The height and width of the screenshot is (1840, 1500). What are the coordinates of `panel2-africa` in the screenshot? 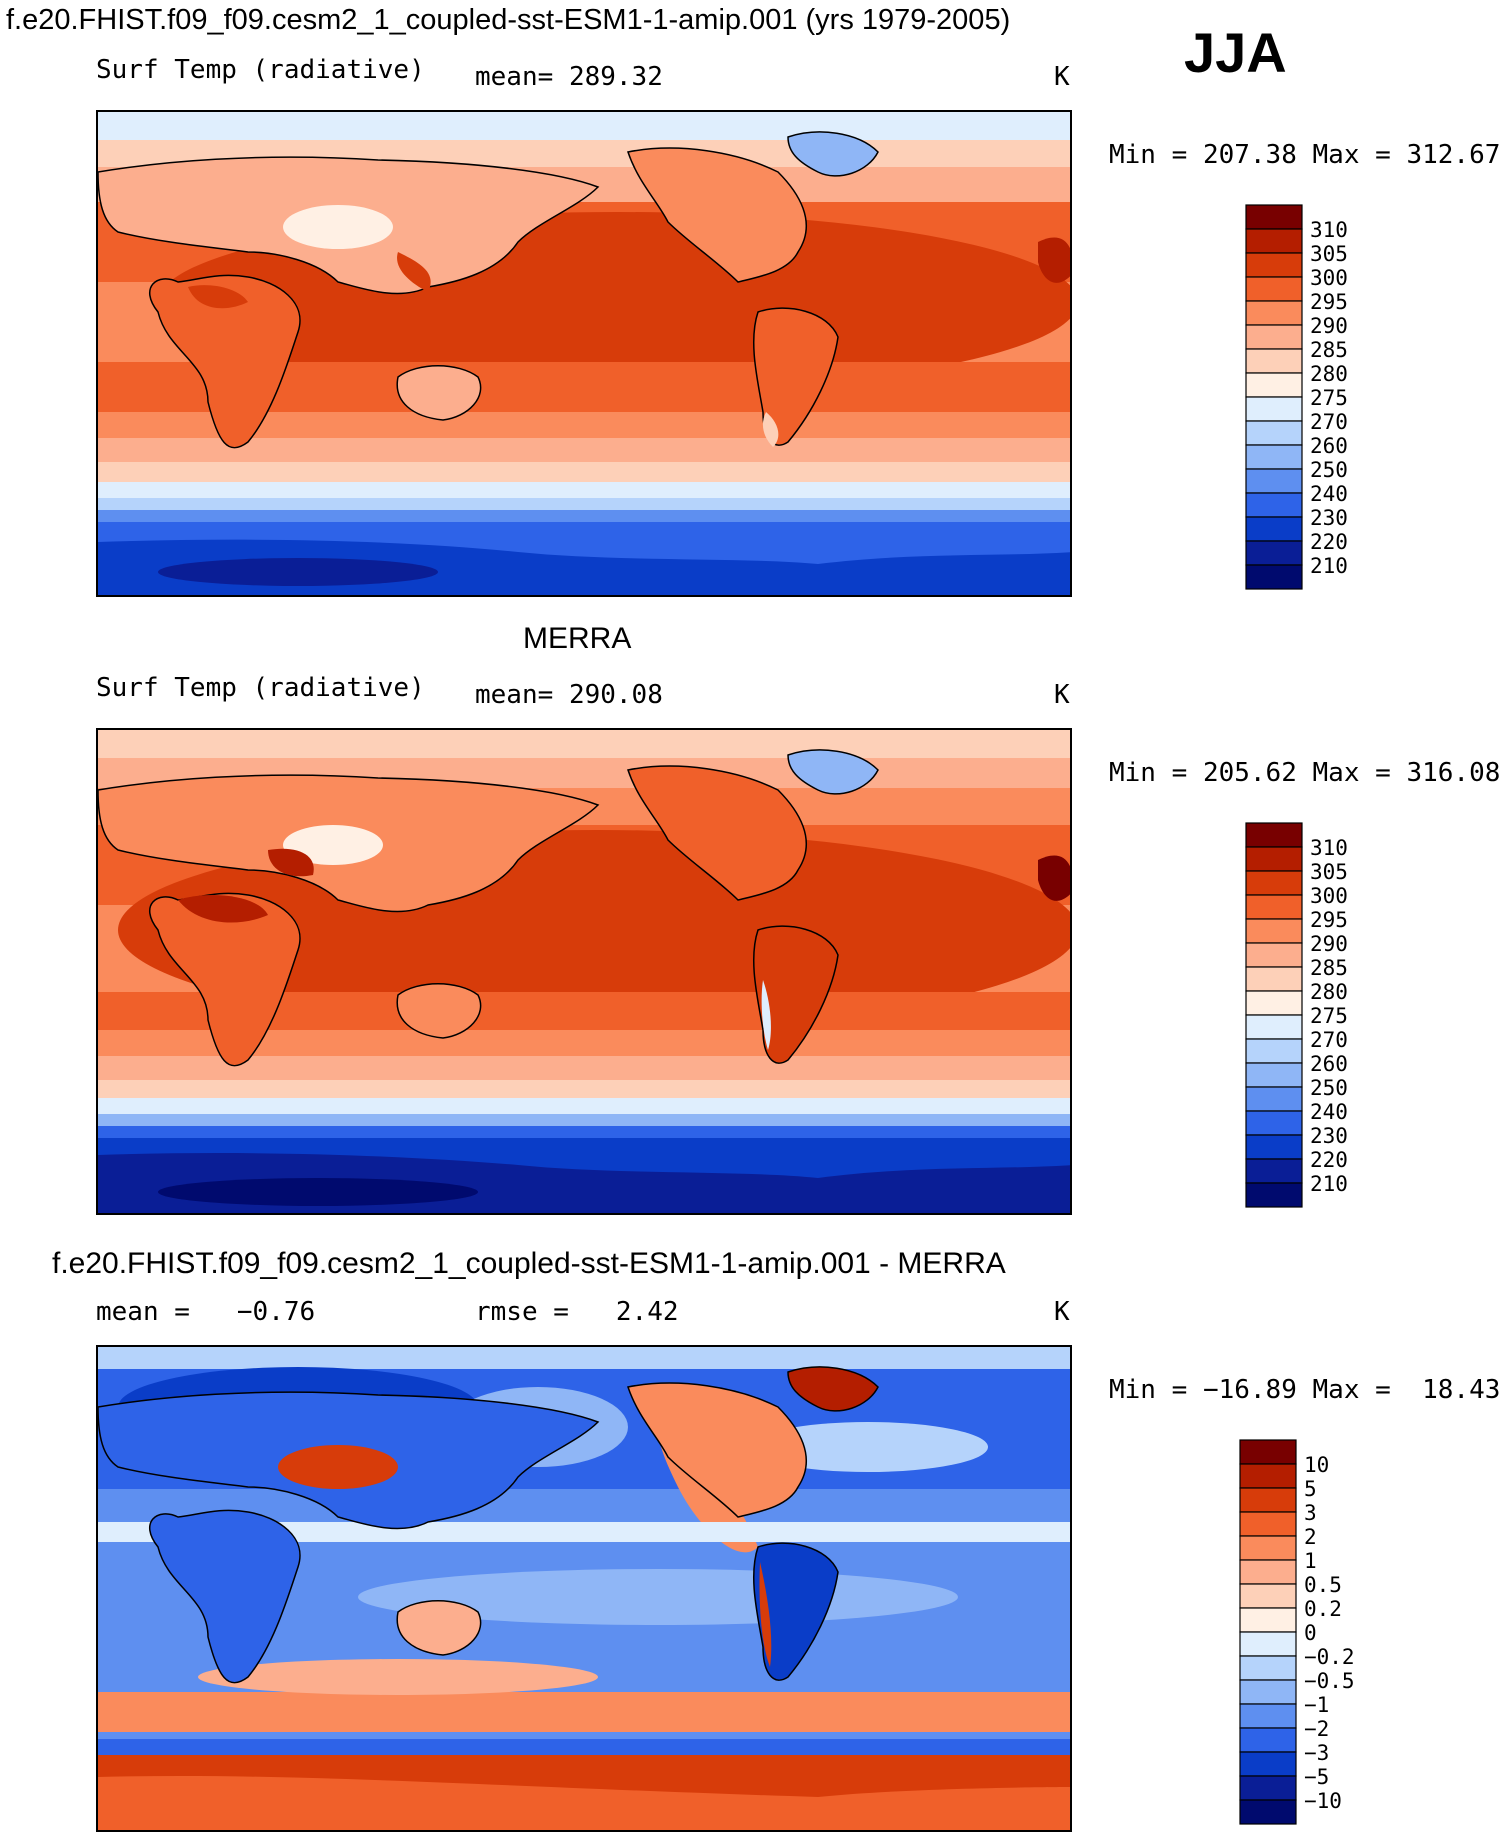 It's located at (225, 979).